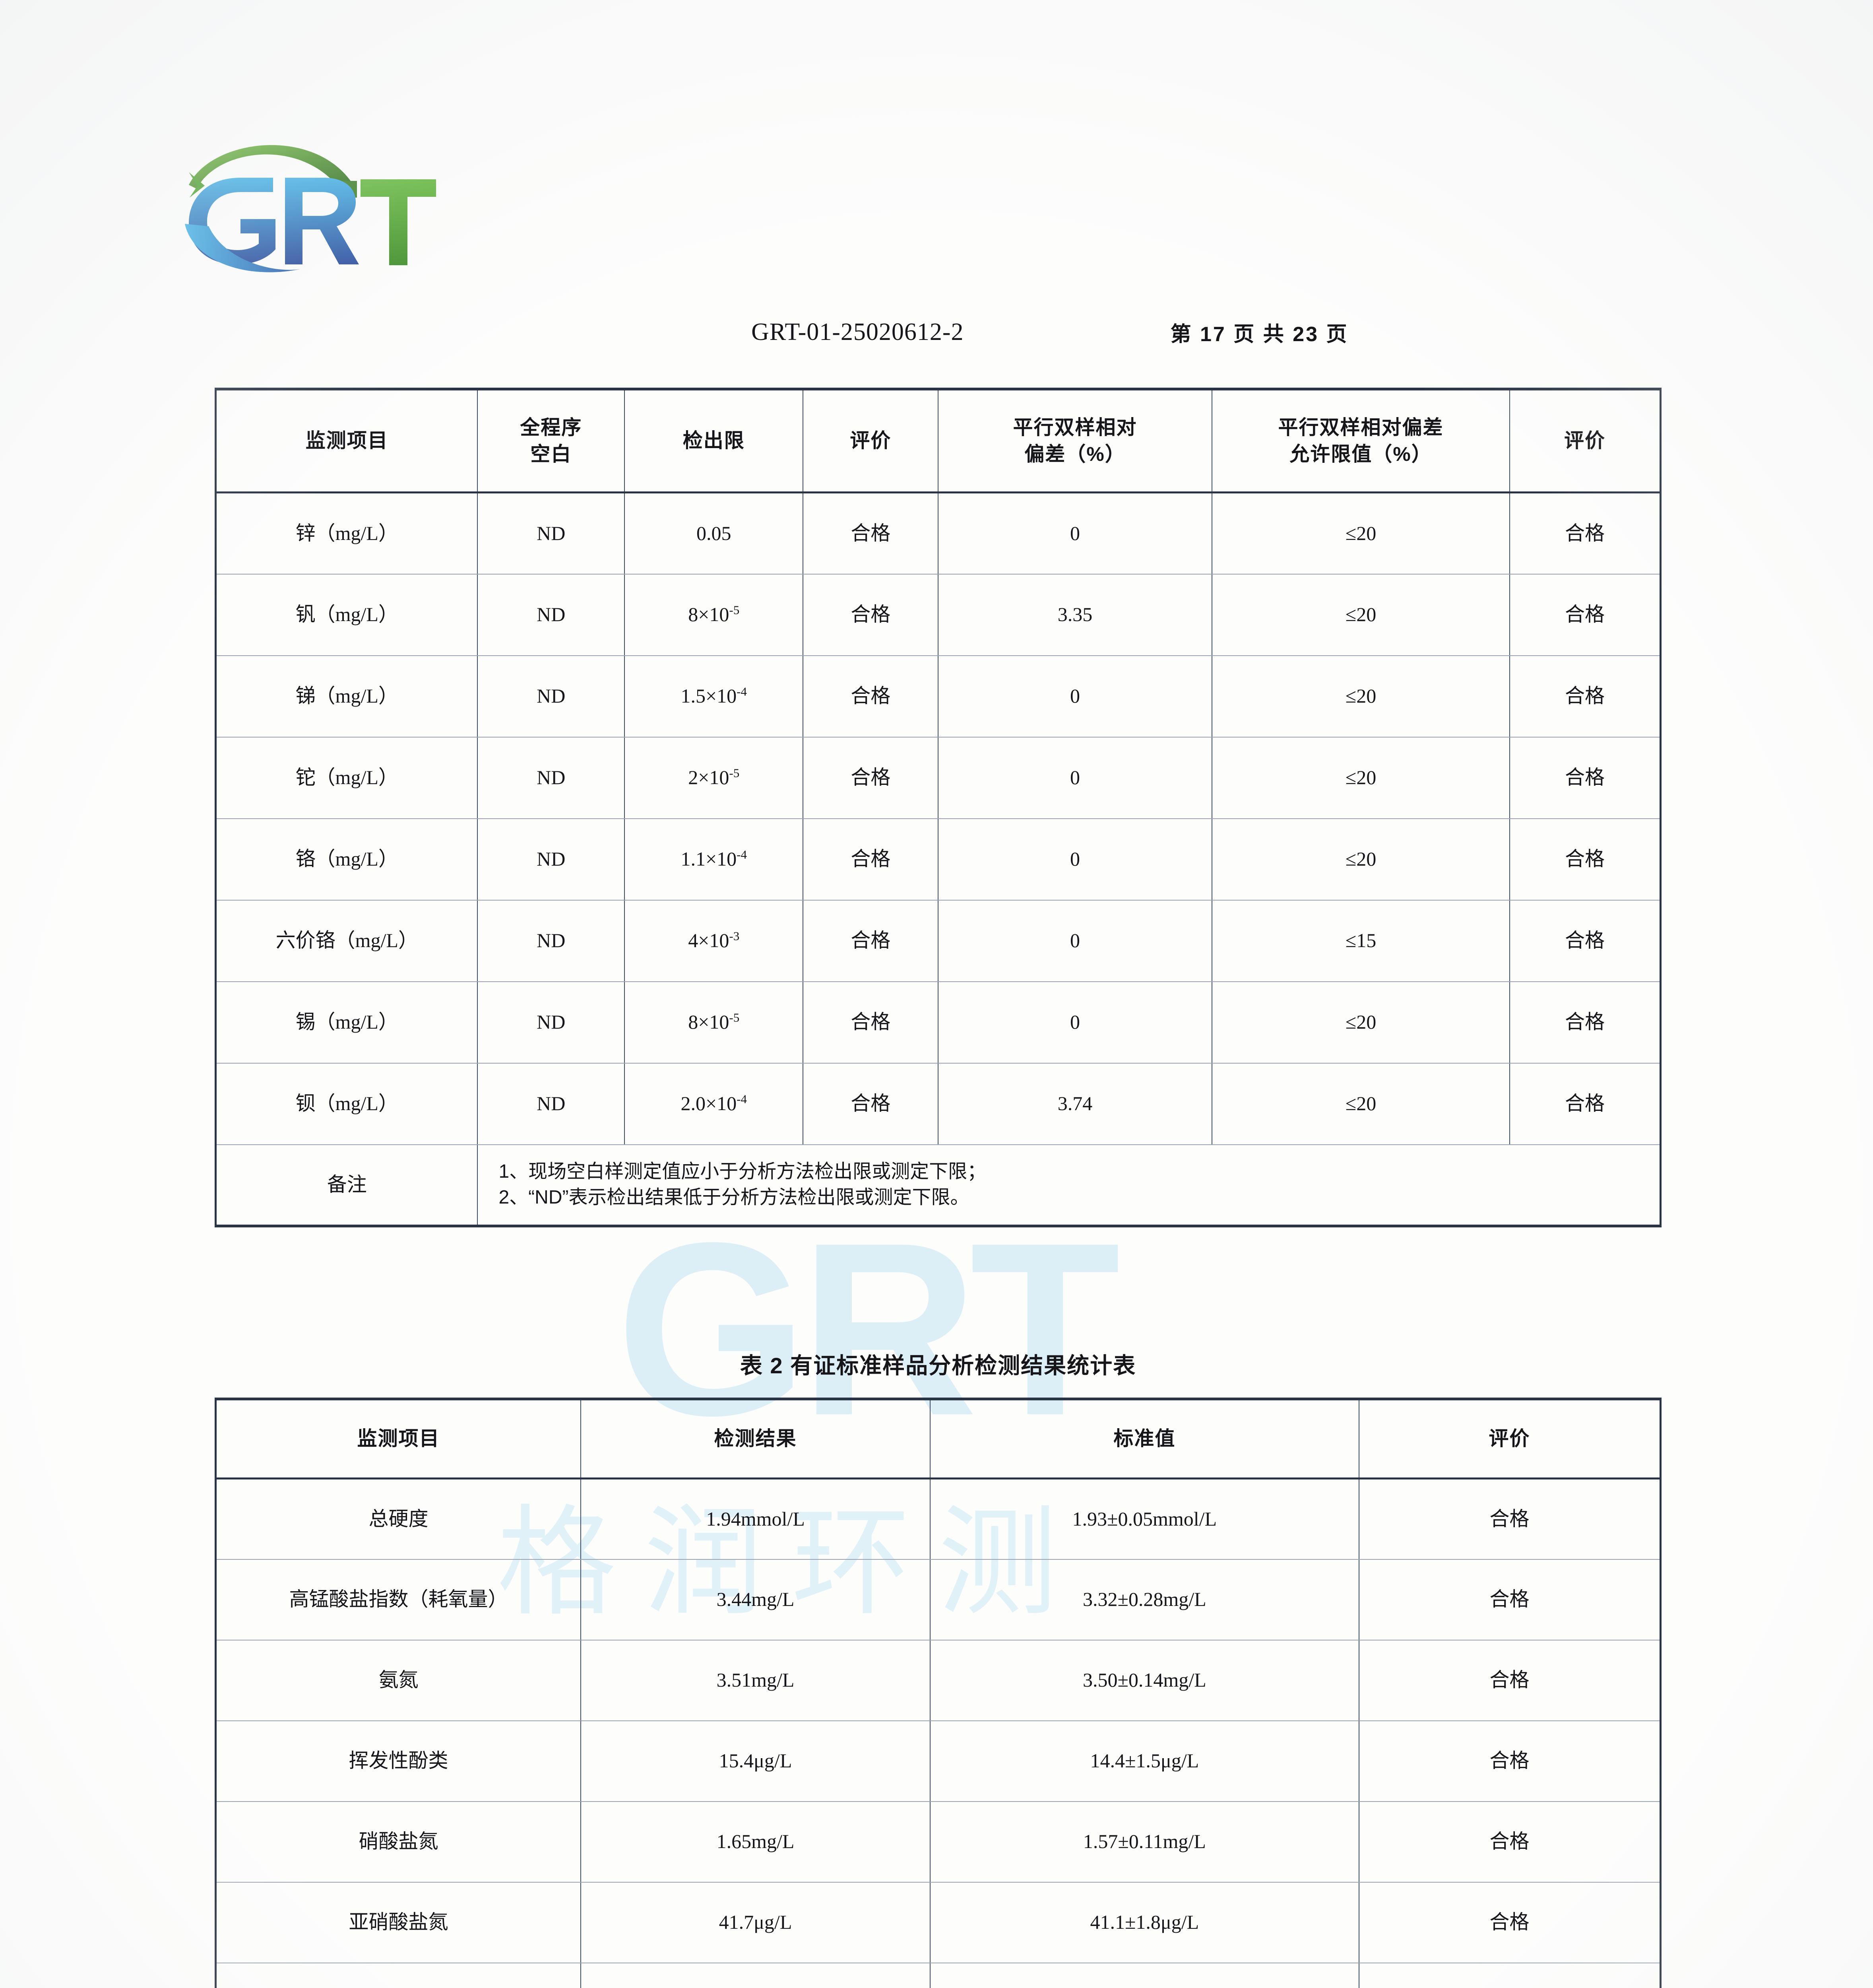 This screenshot has width=1873, height=1988. Describe the element at coordinates (398, 1922) in the screenshot. I see `cell-item: 亚硝酸盐氮` at that location.